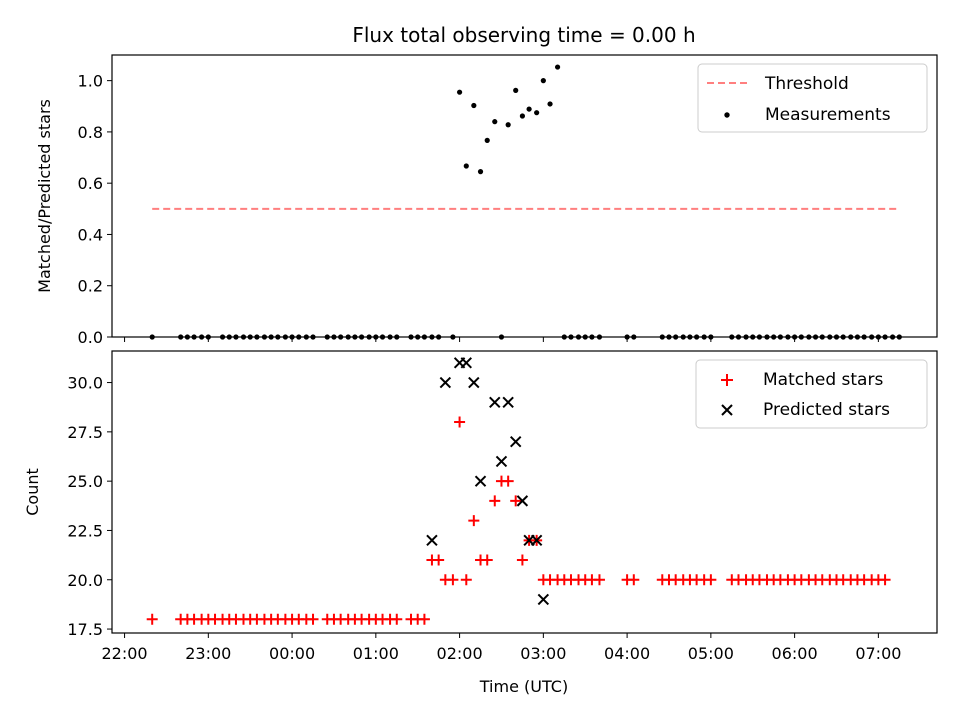  Describe the element at coordinates (806, 84) in the screenshot. I see `legend-threshold-label: Threshold` at that location.